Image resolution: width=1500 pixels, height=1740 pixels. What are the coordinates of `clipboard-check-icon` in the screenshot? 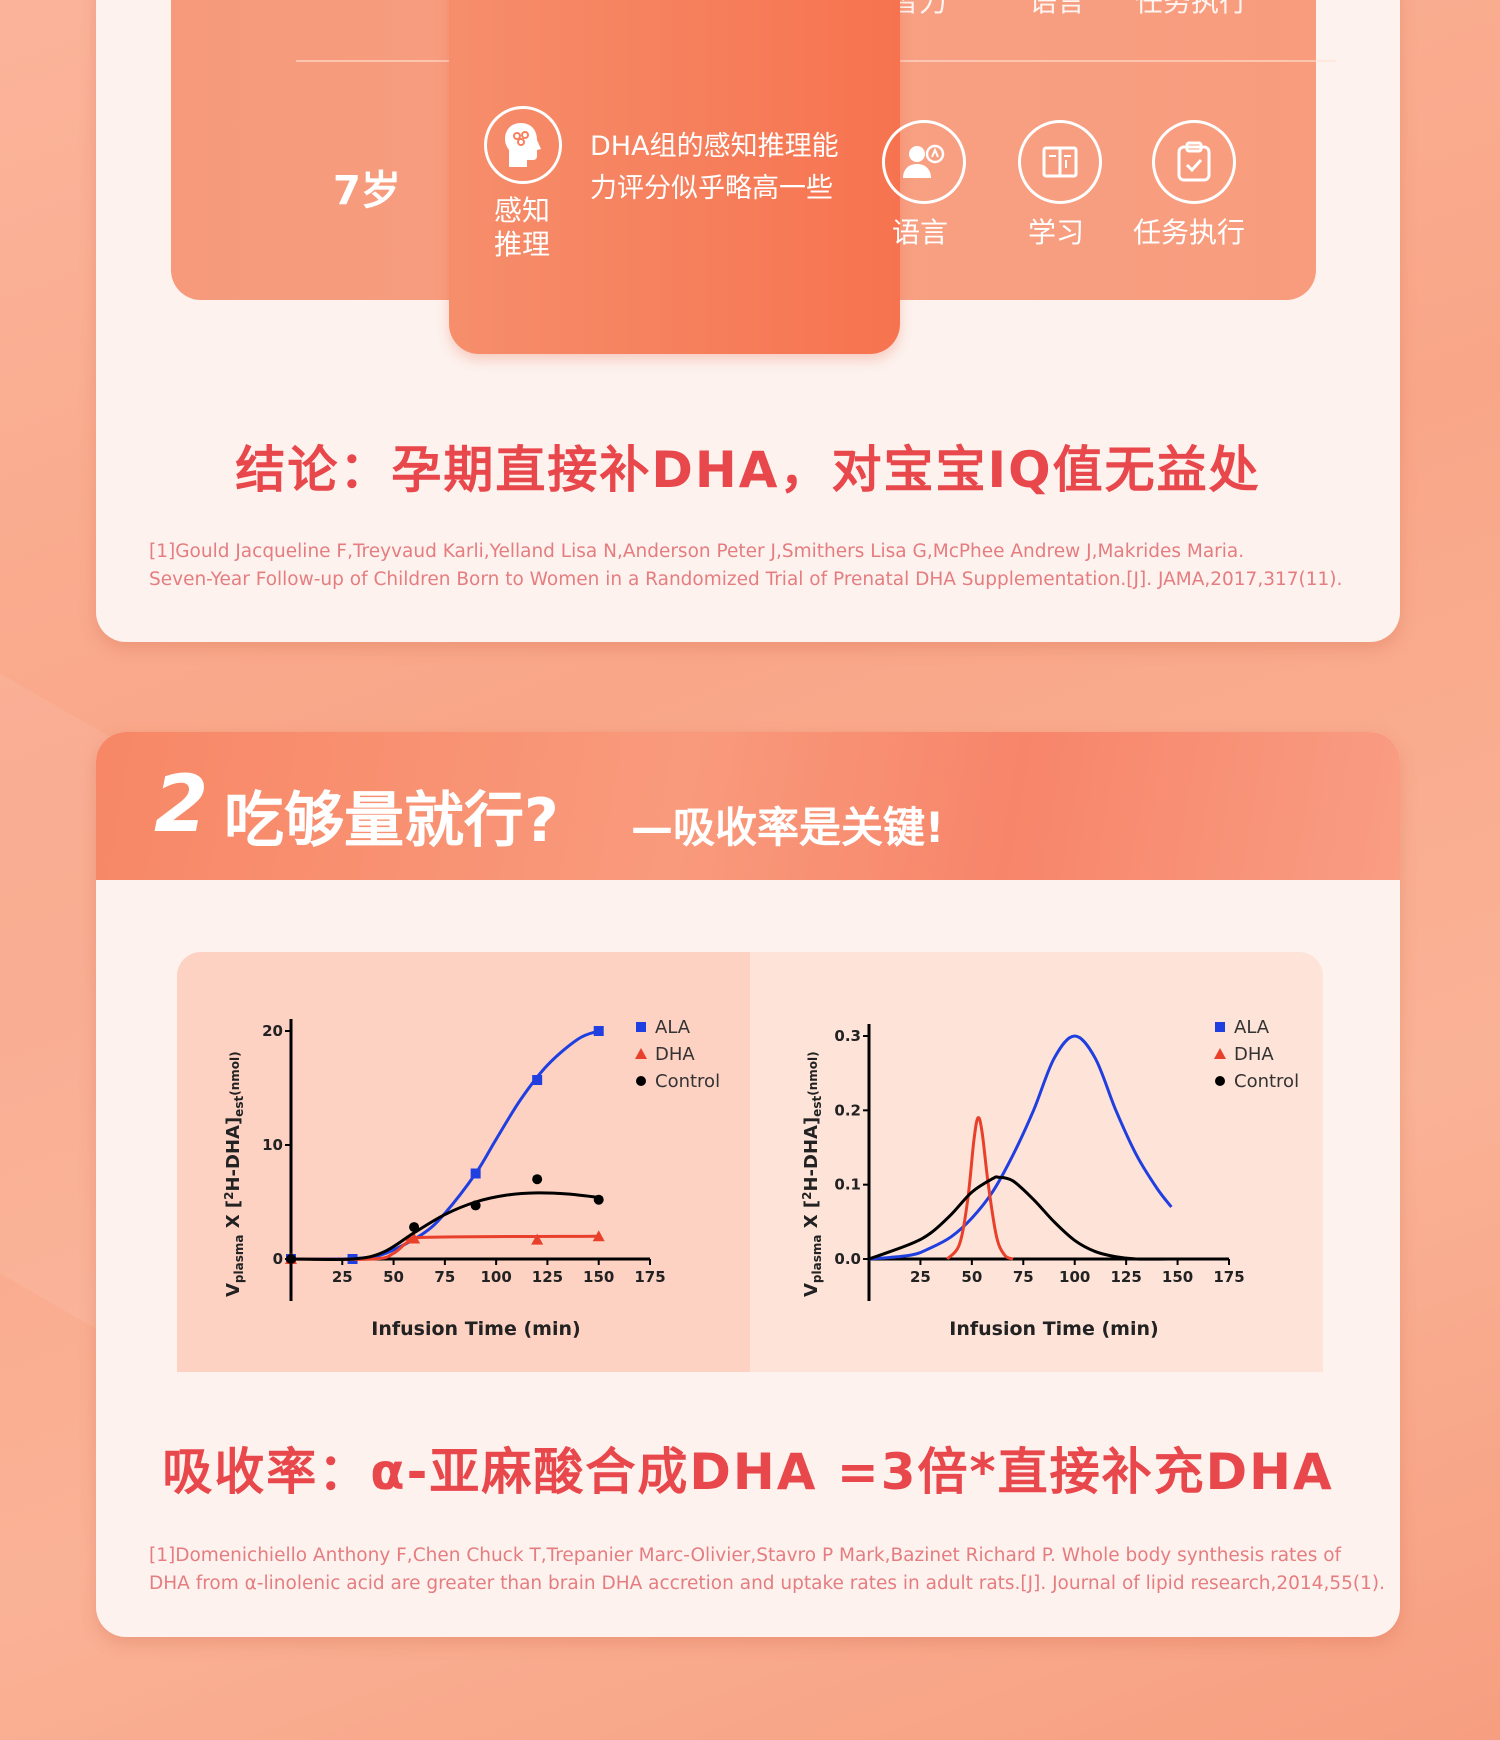 It's located at (1194, 162).